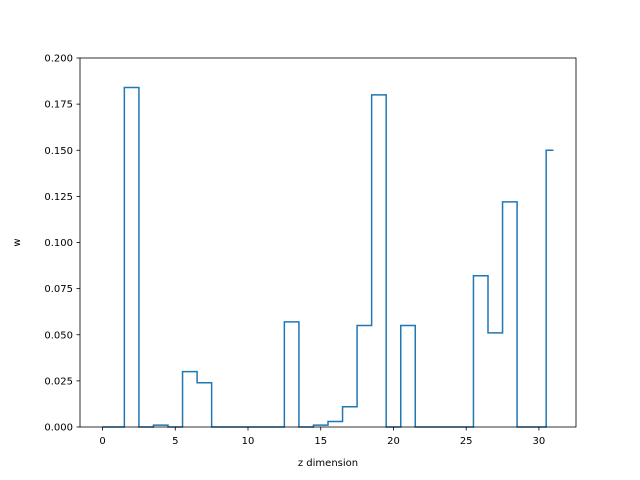  What do you see at coordinates (58, 151) in the screenshot?
I see `y-tick-label: 0.150` at bounding box center [58, 151].